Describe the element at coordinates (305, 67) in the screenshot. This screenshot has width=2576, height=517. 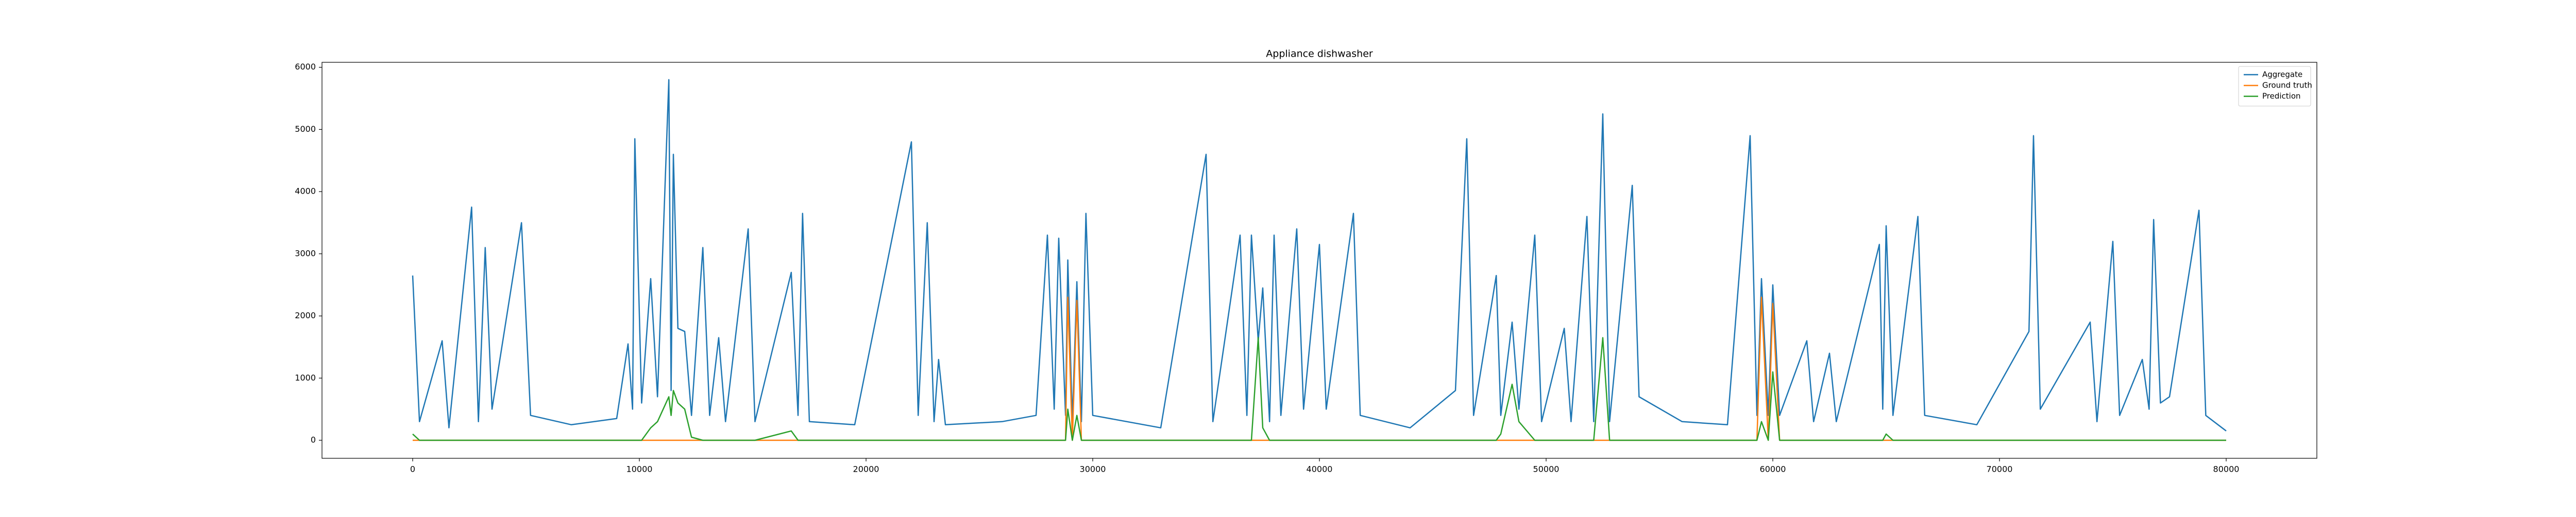
I see `y-tick-label: 6000` at that location.